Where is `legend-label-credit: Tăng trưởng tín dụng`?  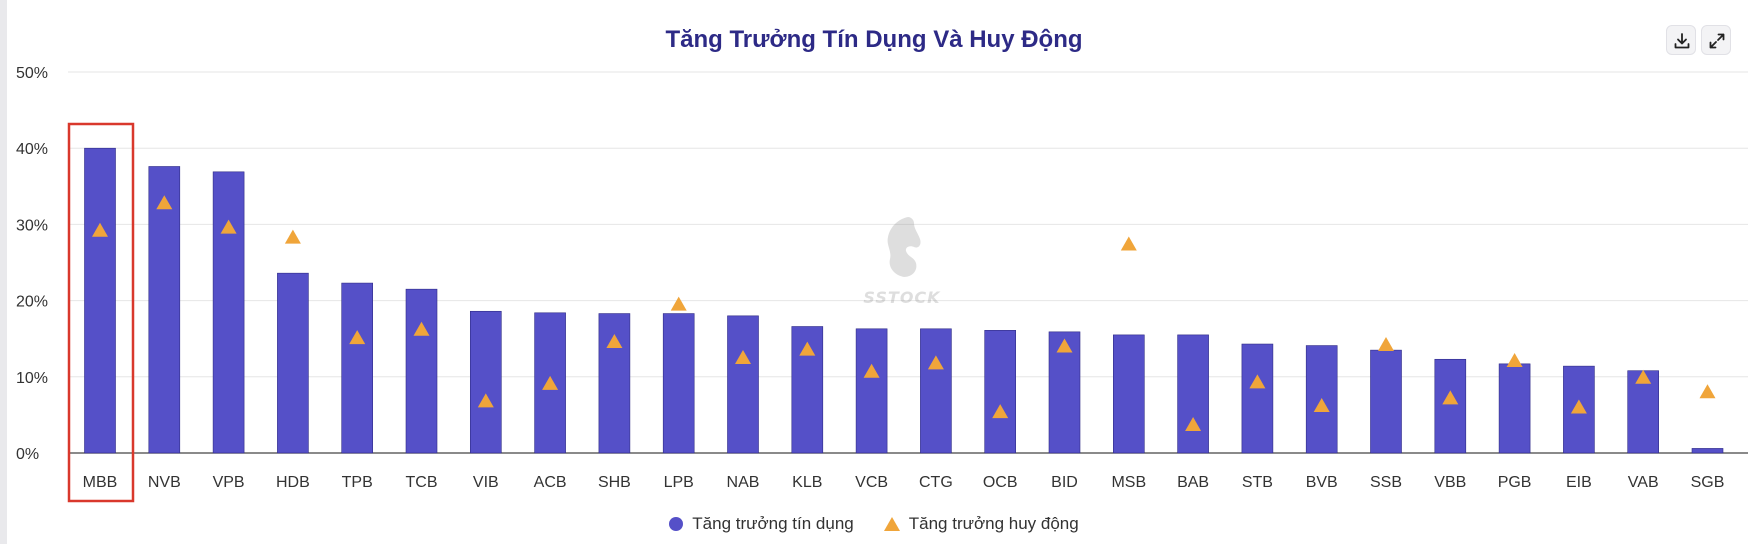 legend-label-credit: Tăng trưởng tín dụng is located at coordinates (773, 523).